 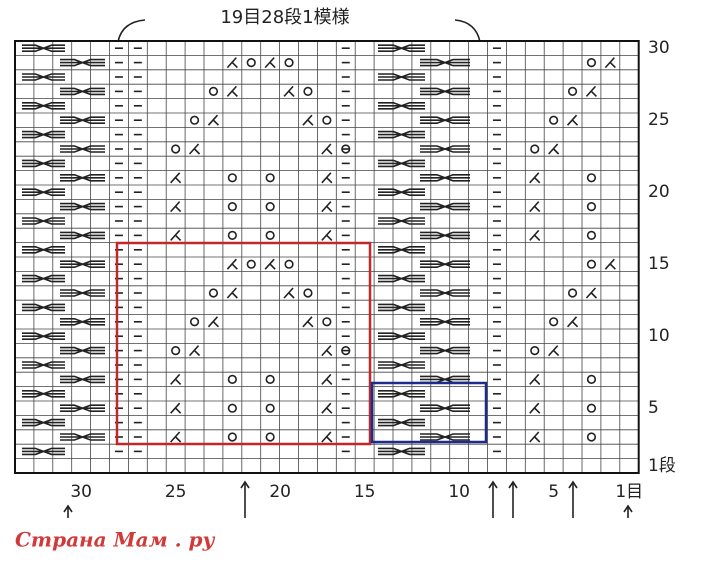 What do you see at coordinates (365, 492) in the screenshot?
I see `column-label: 15` at bounding box center [365, 492].